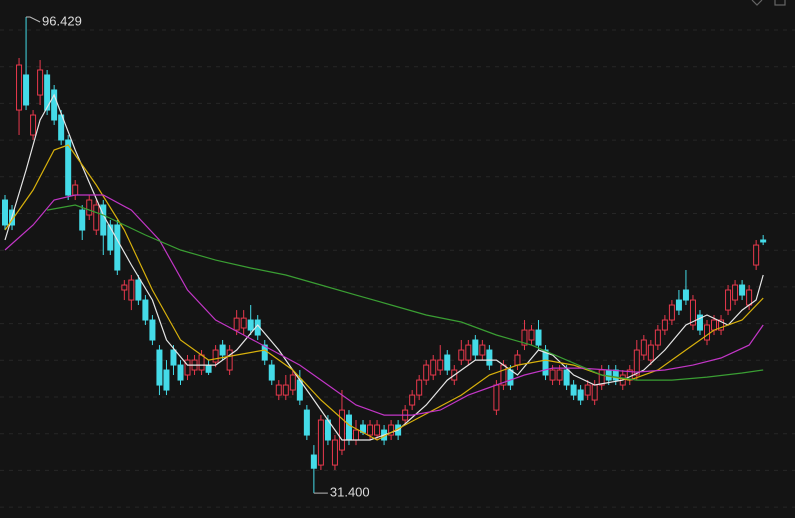  Describe the element at coordinates (33, 19) in the screenshot. I see `extreme-pointer` at that location.